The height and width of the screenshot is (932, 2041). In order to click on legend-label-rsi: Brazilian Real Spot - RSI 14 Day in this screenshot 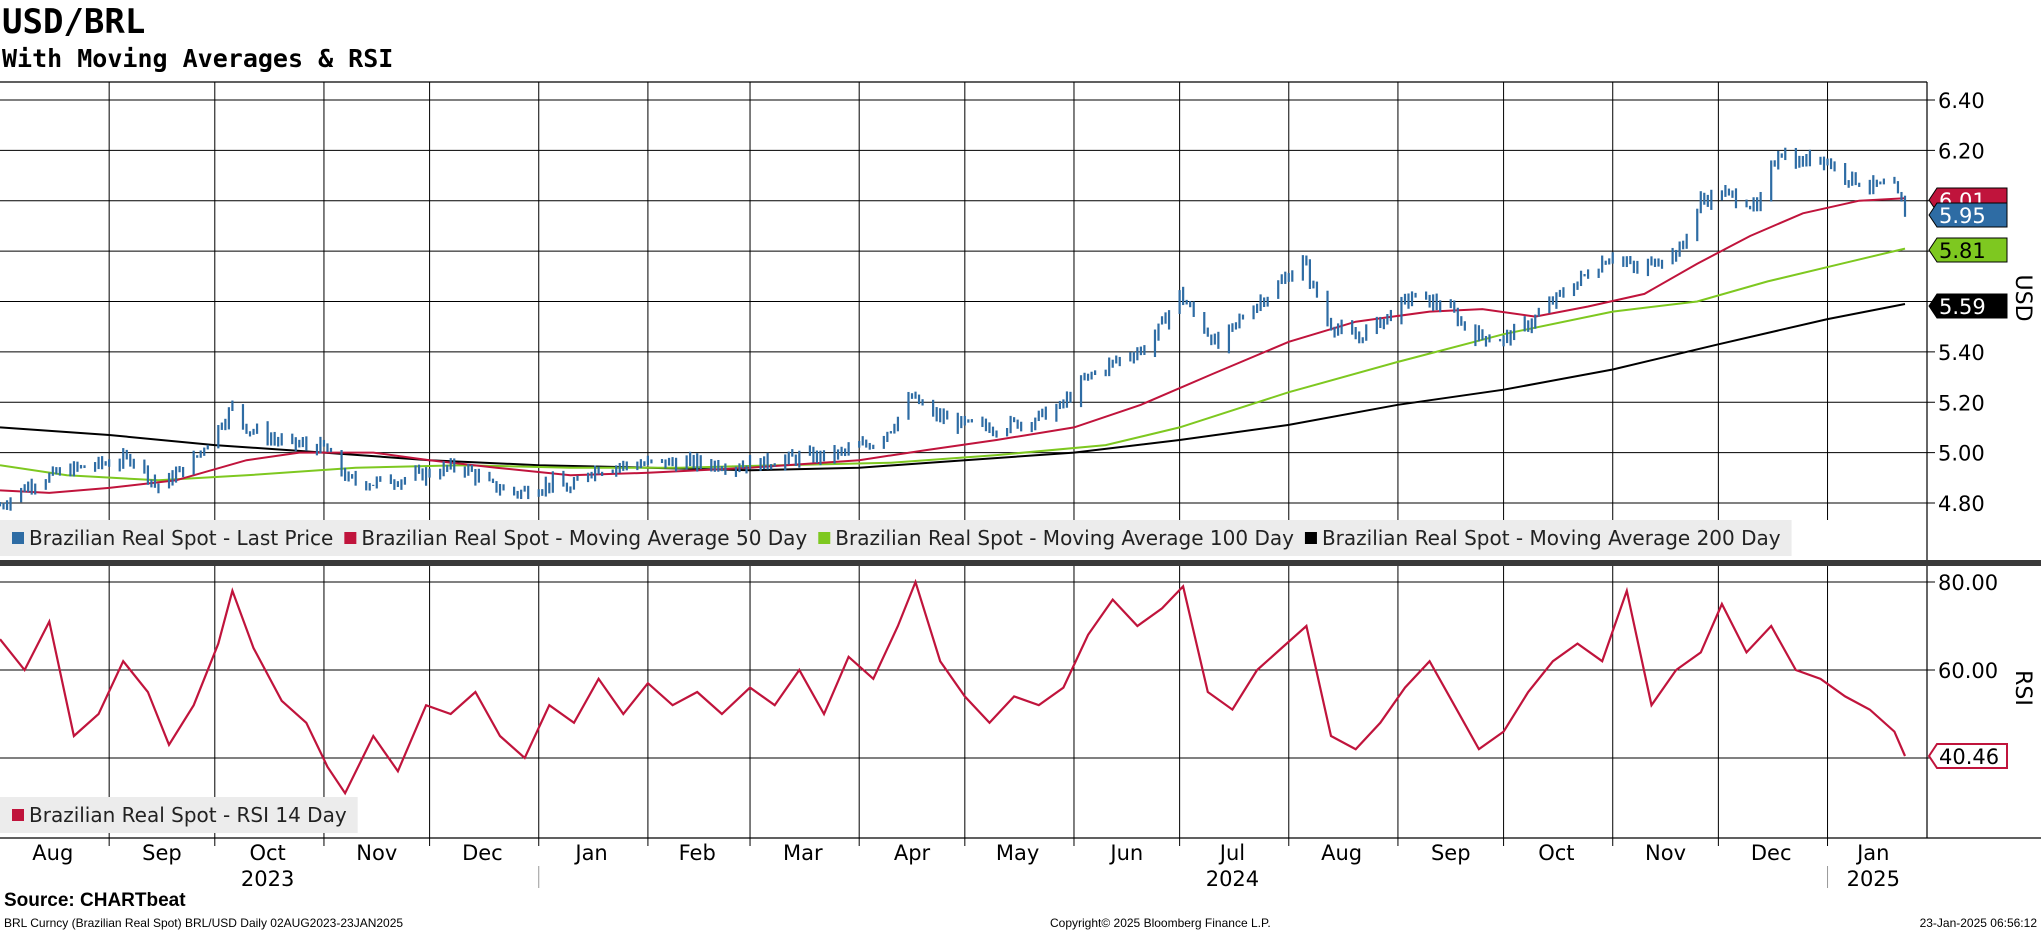, I will do `click(188, 815)`.